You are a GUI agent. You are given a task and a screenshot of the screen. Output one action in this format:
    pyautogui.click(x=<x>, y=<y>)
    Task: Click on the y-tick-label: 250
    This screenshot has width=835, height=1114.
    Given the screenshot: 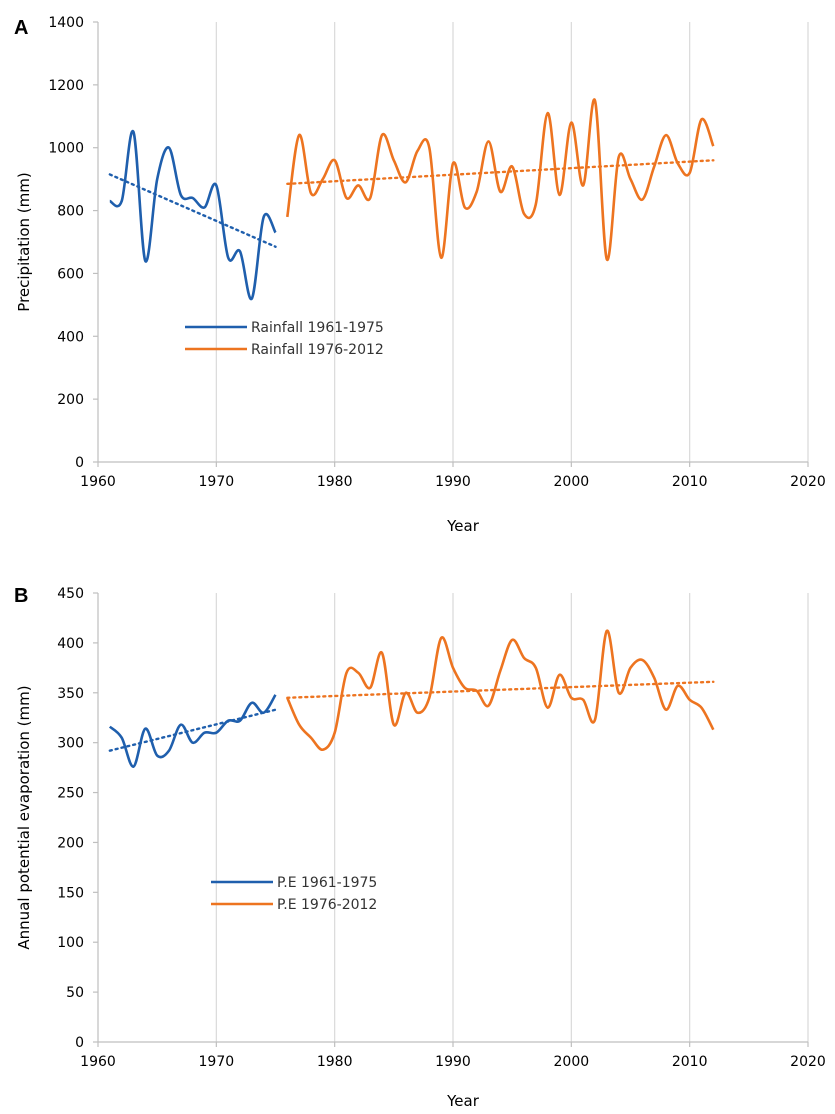 What is the action you would take?
    pyautogui.click(x=70, y=794)
    